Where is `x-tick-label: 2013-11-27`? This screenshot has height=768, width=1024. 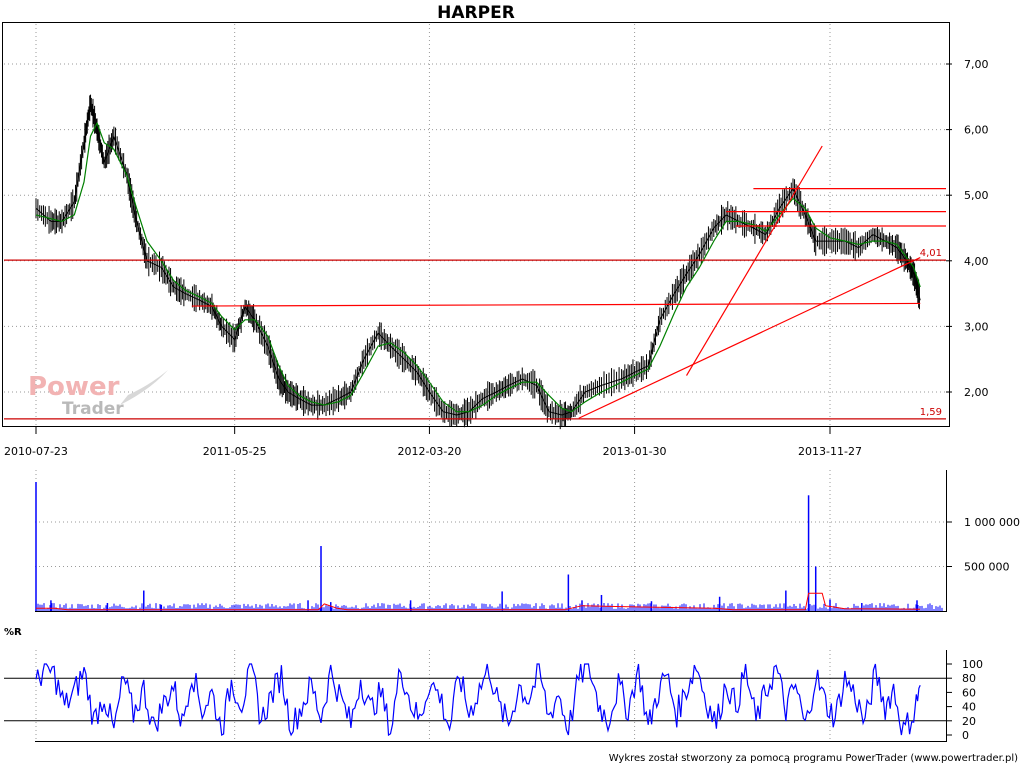
x-tick-label: 2013-11-27 is located at coordinates (830, 451).